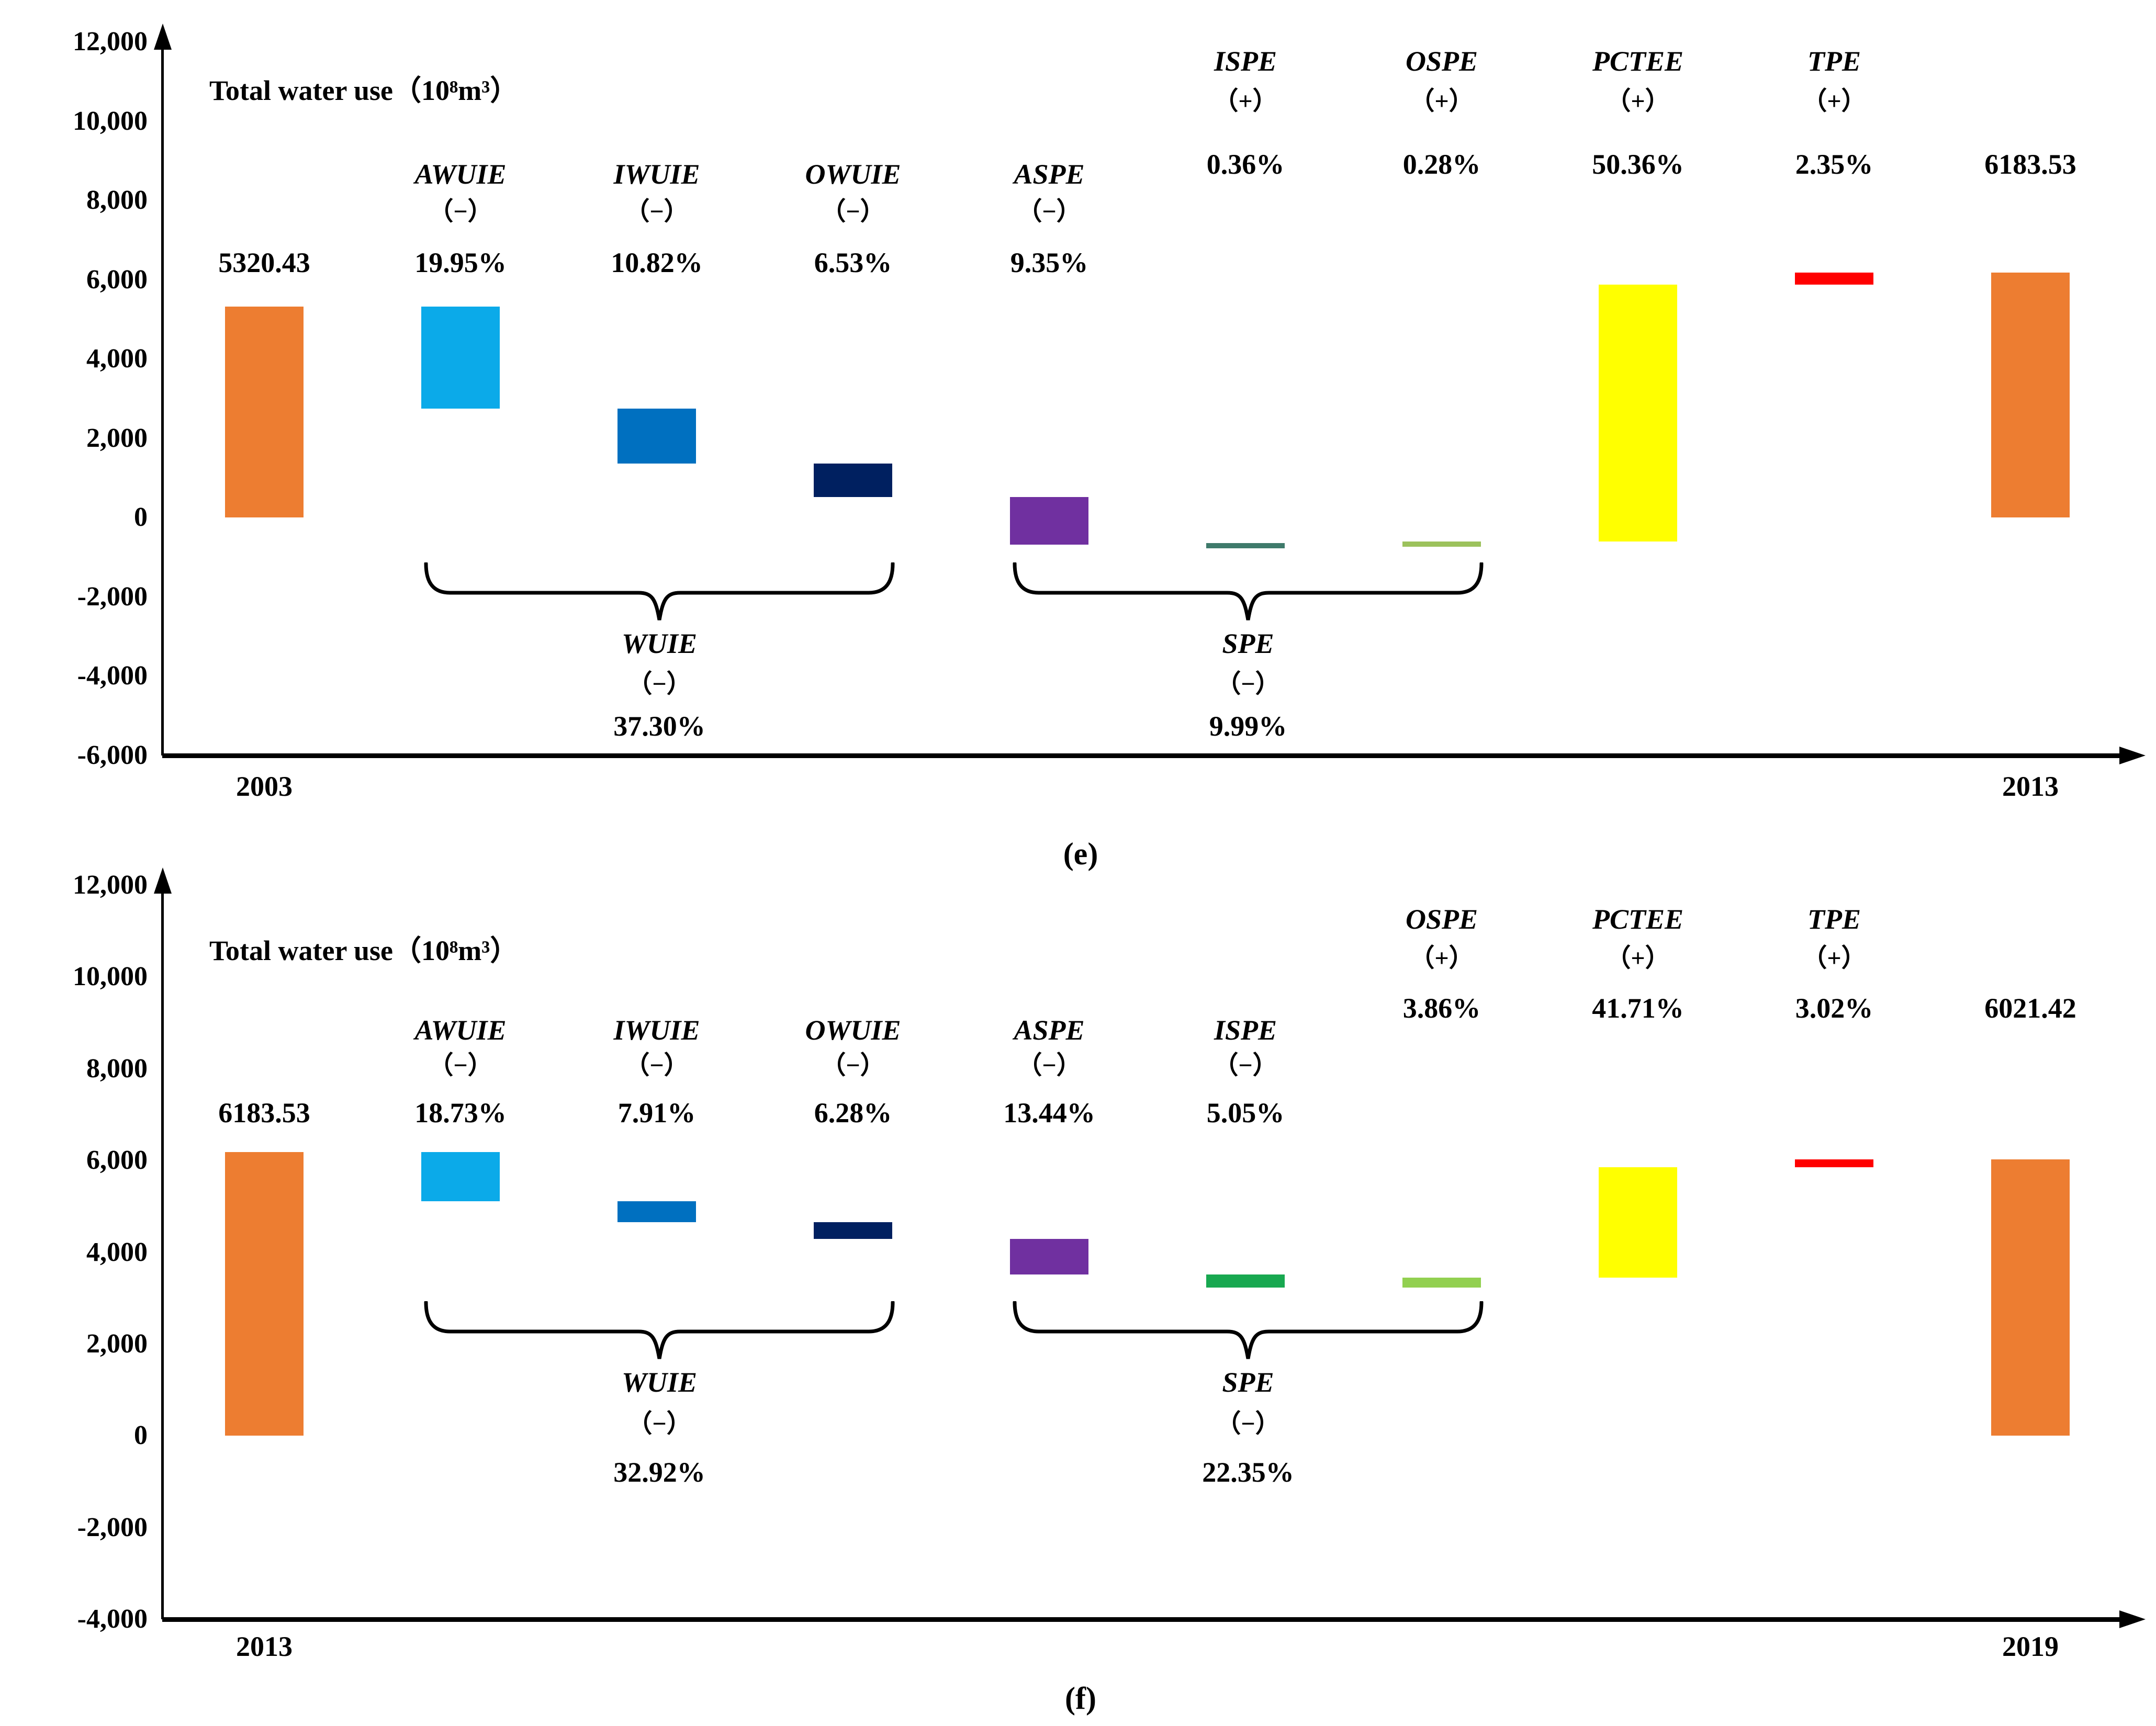 This screenshot has width=2156, height=1726. Describe the element at coordinates (141, 1435) in the screenshot. I see `y-tick-f-0: 0` at that location.